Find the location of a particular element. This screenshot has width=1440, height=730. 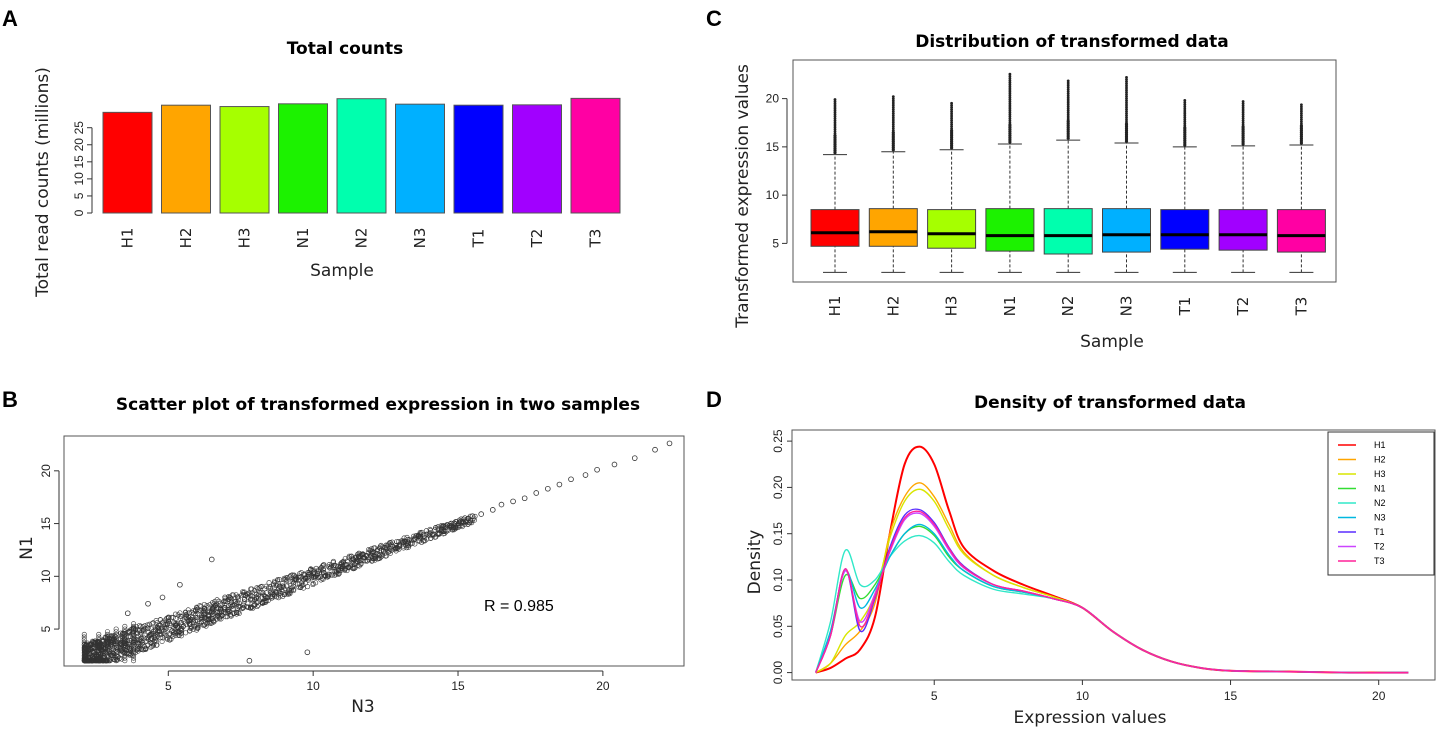

chart-a-xtick-label: N3 is located at coordinates (420, 238).